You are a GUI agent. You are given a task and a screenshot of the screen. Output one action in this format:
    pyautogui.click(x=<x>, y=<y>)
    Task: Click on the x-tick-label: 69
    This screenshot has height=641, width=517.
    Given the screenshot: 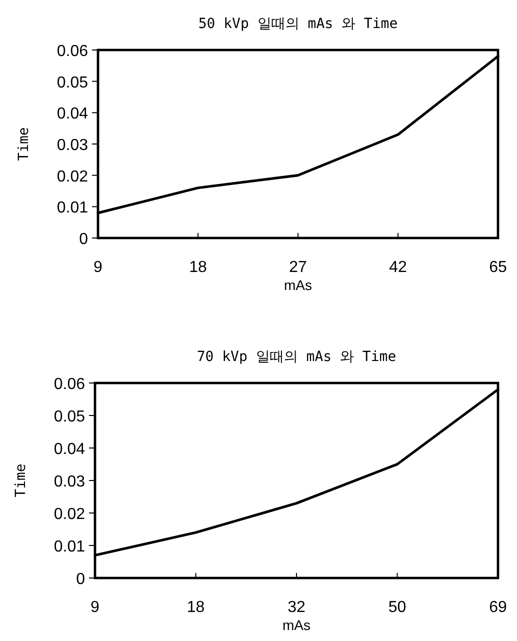 What is the action you would take?
    pyautogui.click(x=498, y=607)
    